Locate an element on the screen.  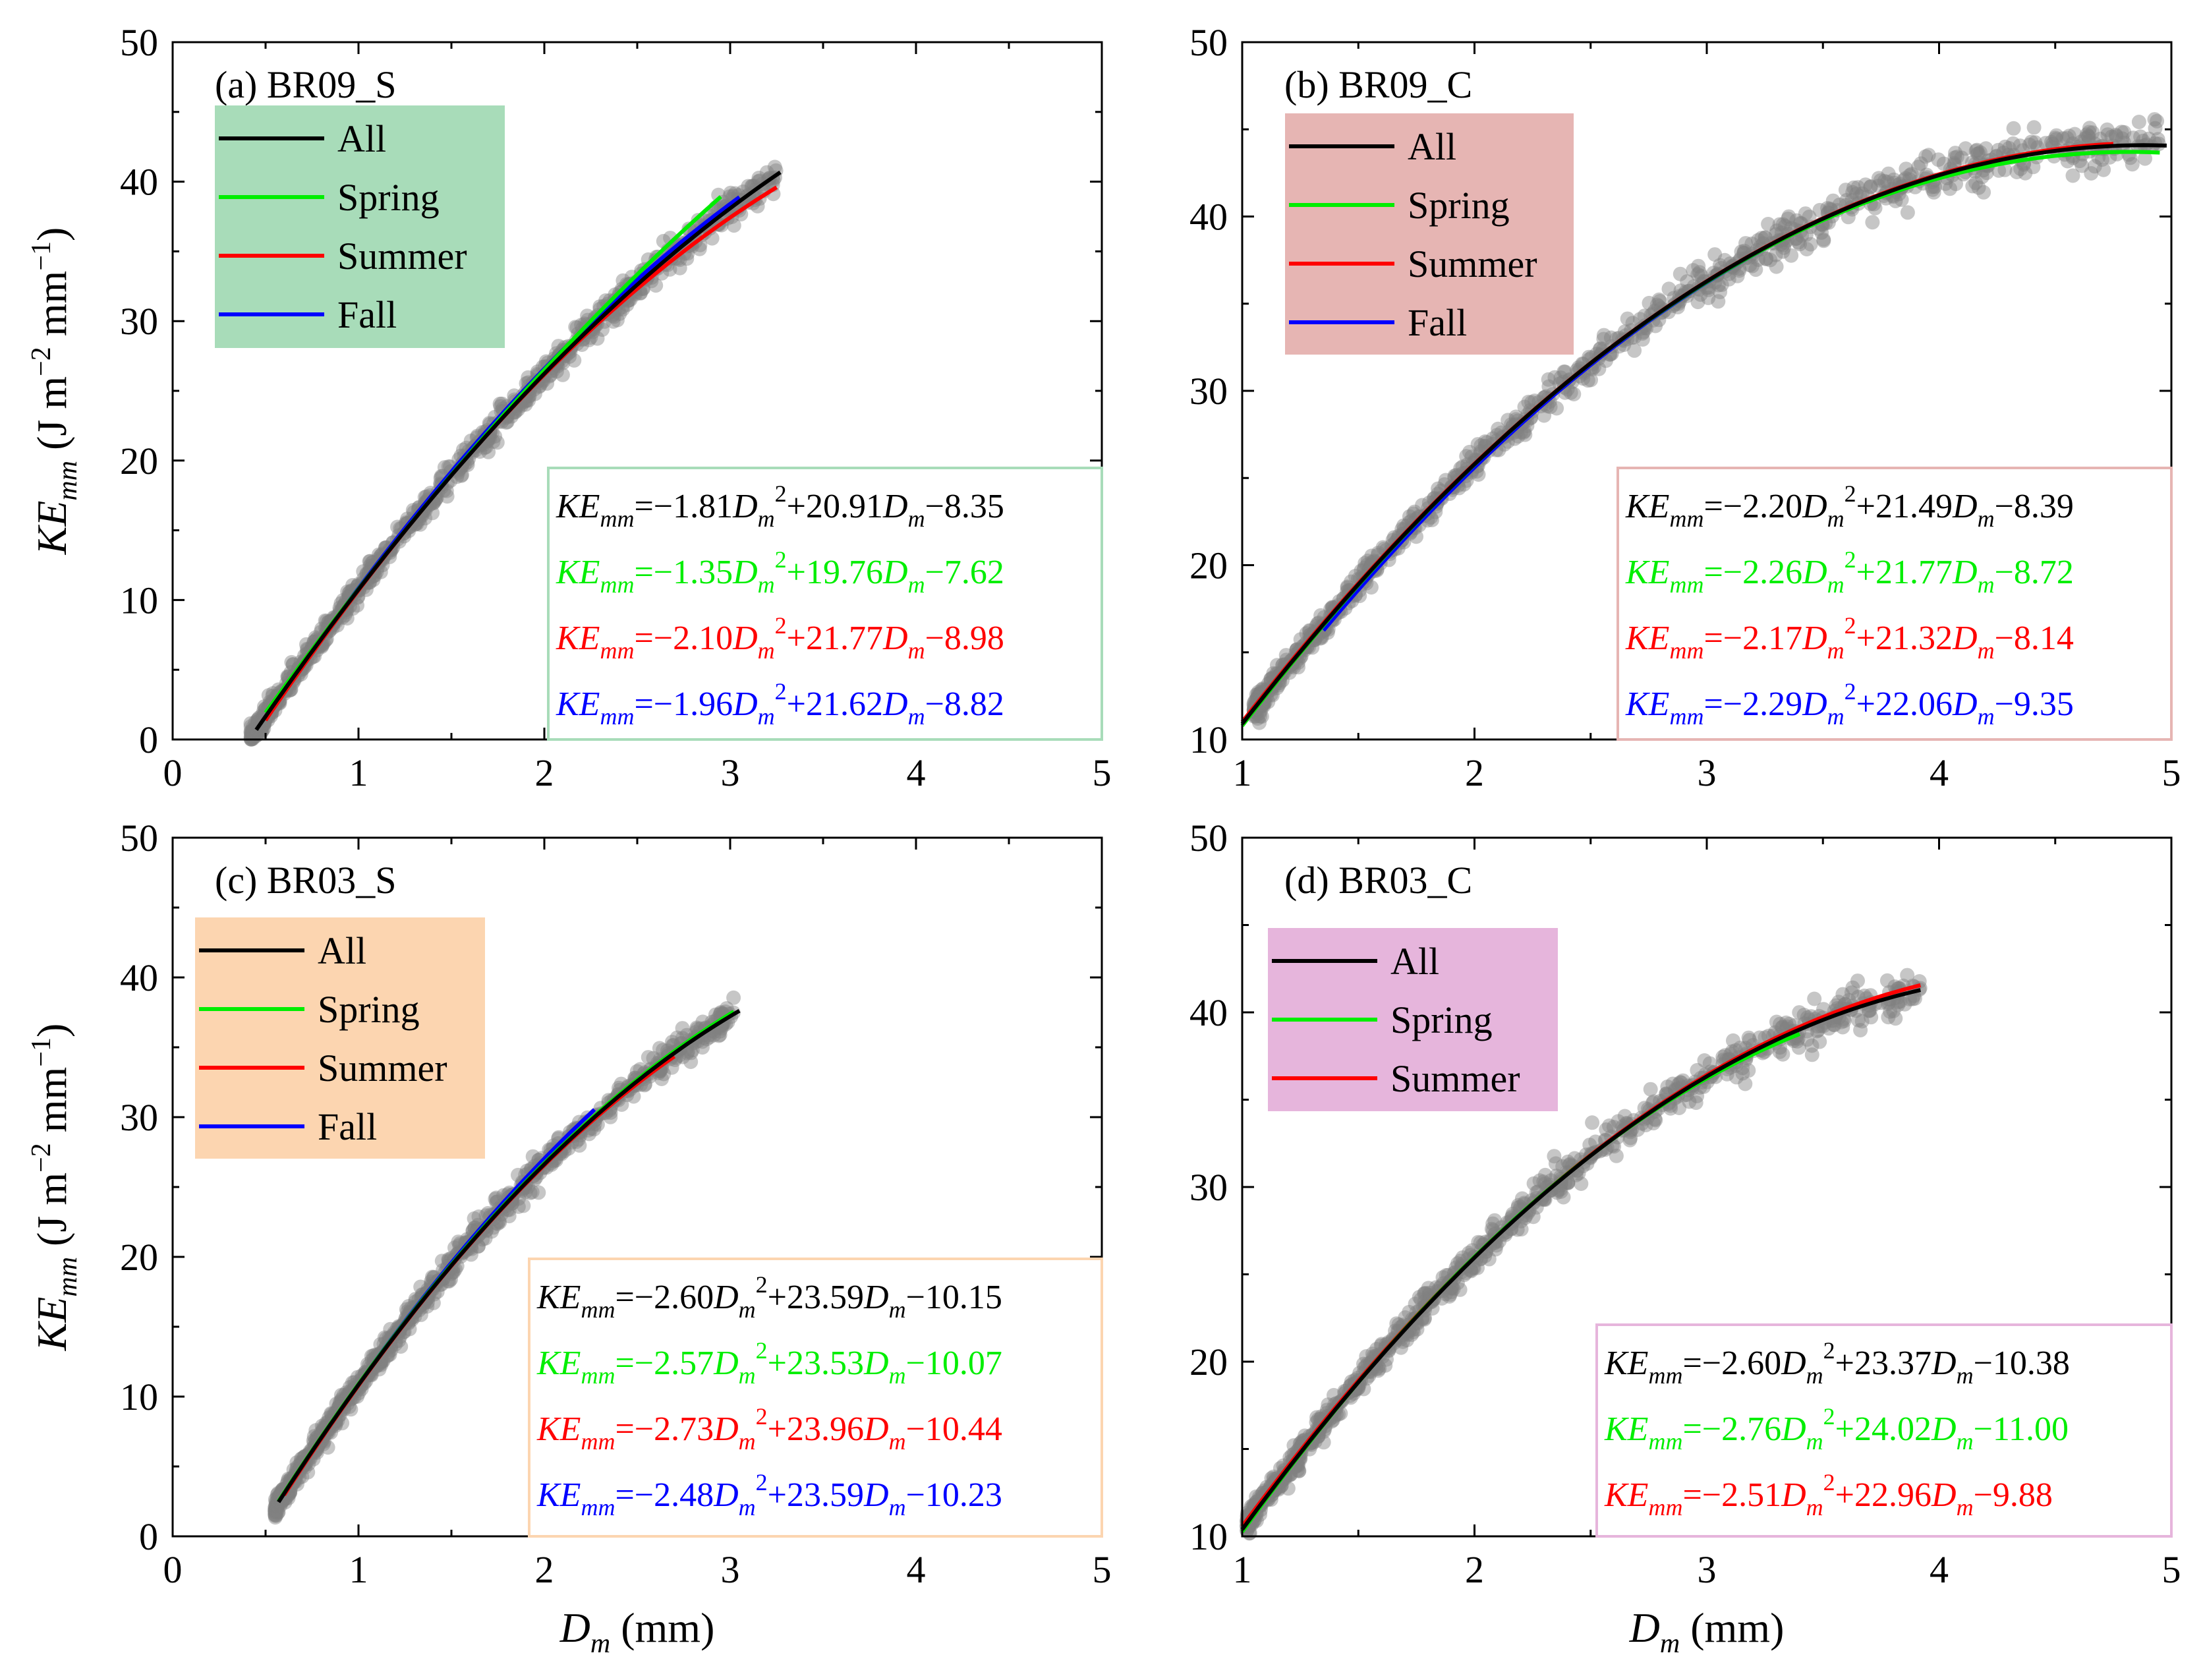
y-tick-label: 10 is located at coordinates (1208, 1536).